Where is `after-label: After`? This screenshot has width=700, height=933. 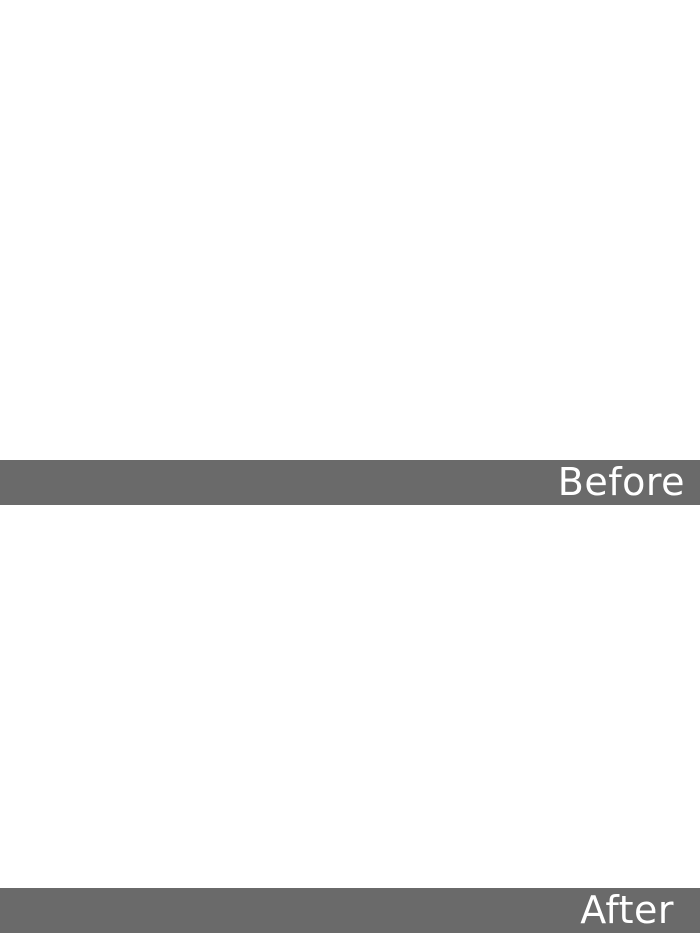
after-label: After is located at coordinates (627, 910).